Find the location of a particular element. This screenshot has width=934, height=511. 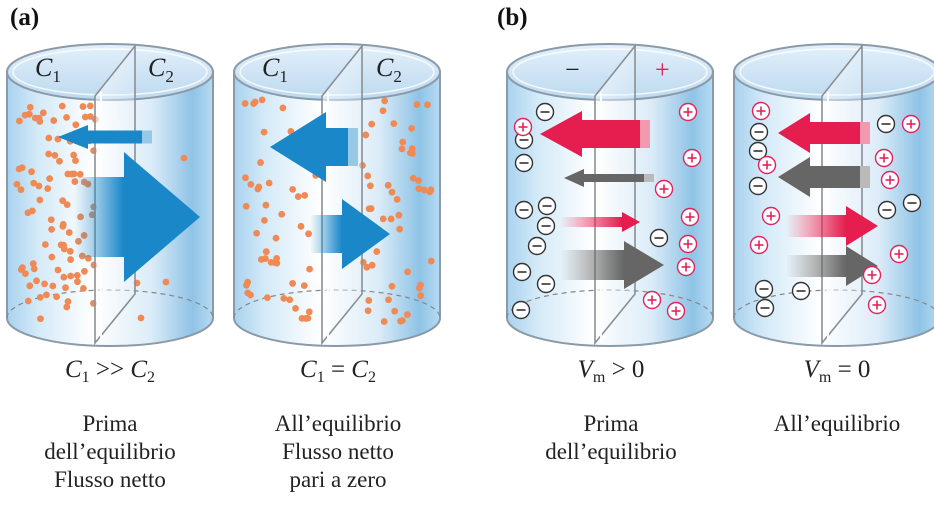

eq2-rhs-sub: 2 is located at coordinates (371, 377).